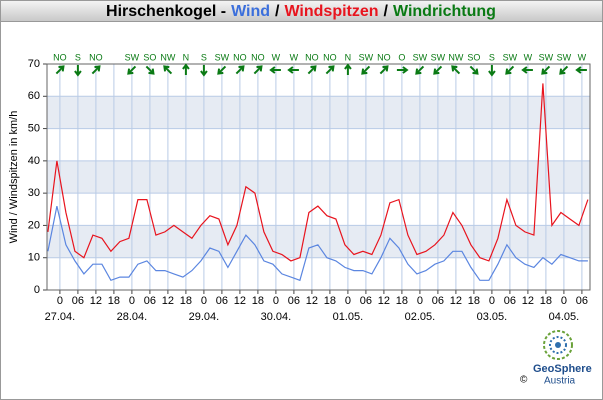 The height and width of the screenshot is (400, 603). What do you see at coordinates (204, 317) in the screenshot?
I see `date-label: 29.04.` at bounding box center [204, 317].